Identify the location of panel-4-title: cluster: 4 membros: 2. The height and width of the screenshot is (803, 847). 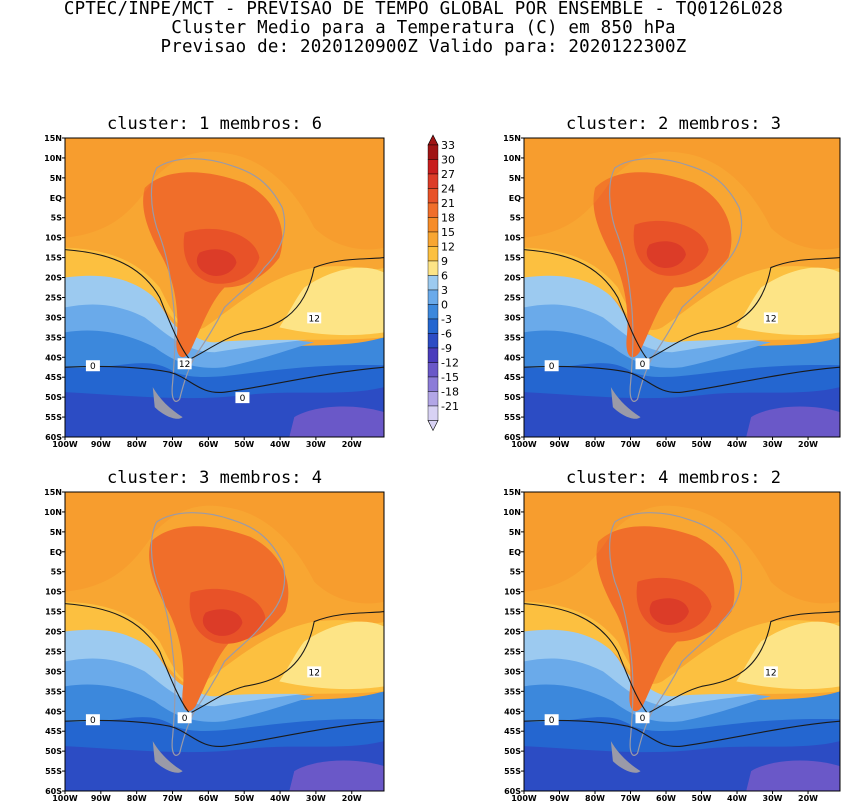
(673, 478).